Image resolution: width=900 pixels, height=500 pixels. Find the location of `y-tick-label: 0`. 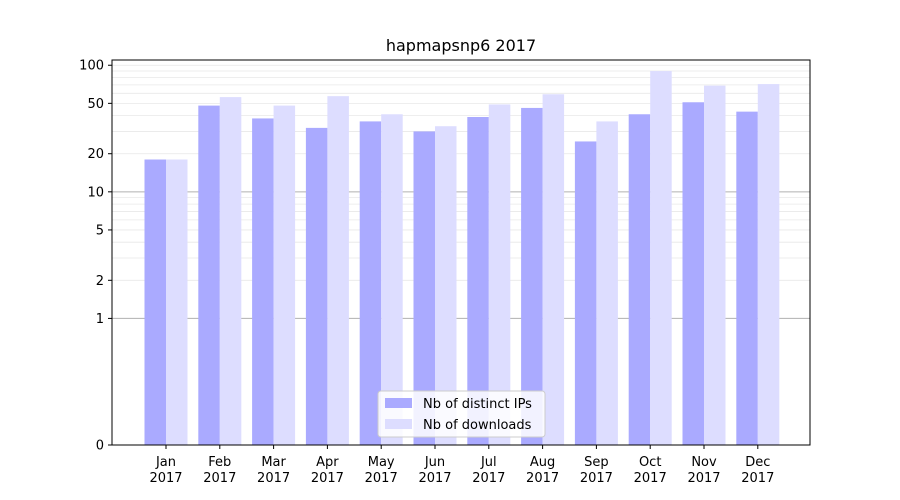

y-tick-label: 0 is located at coordinates (100, 446).